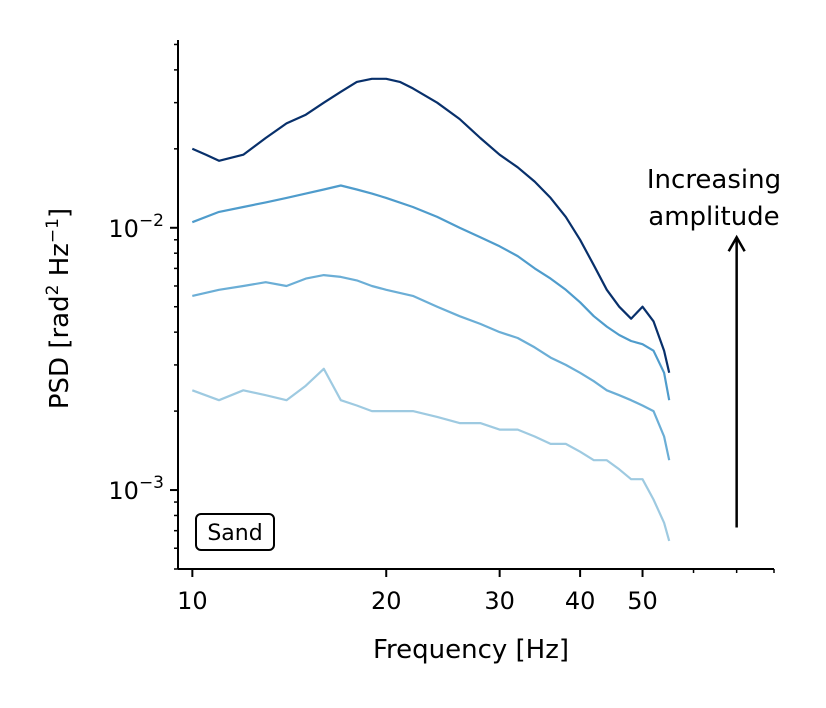 The height and width of the screenshot is (708, 826). What do you see at coordinates (714, 180) in the screenshot?
I see `annotation-line-1: Increasing` at bounding box center [714, 180].